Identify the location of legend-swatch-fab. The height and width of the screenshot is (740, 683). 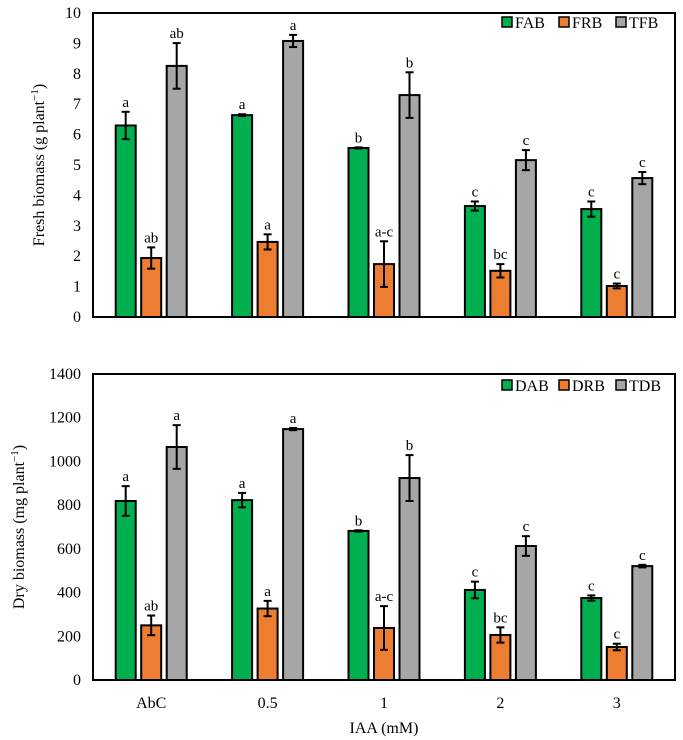
(507, 22).